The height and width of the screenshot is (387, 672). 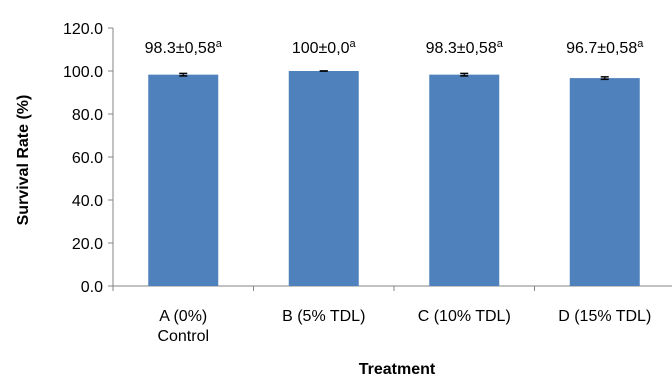 I want to click on x-tick-label: B (5% TDL), so click(x=323, y=316).